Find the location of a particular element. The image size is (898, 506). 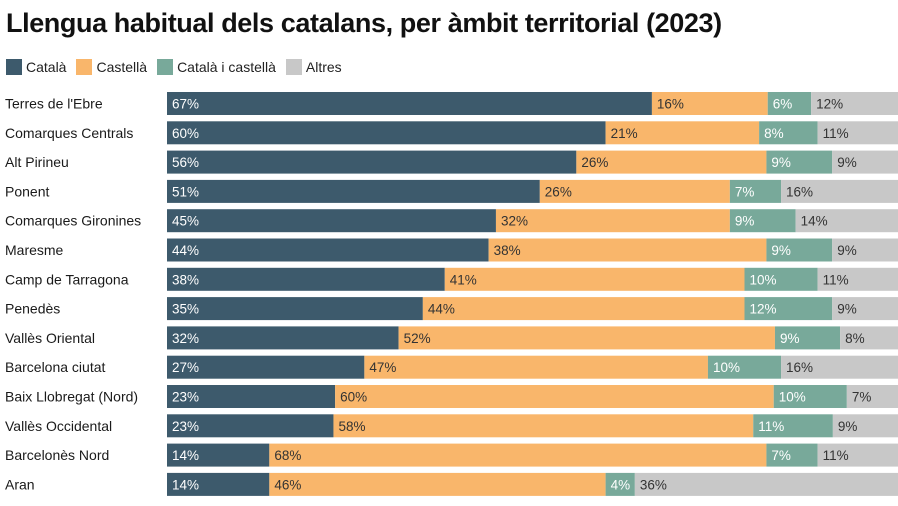

data-label-catala-alt-pirineu: 56% is located at coordinates (185, 162).